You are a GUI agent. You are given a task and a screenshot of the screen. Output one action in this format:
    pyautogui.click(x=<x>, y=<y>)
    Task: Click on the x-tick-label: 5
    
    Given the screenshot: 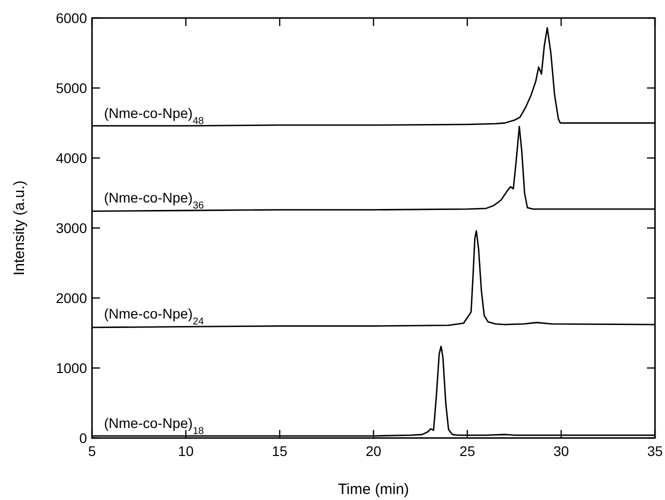 What is the action you would take?
    pyautogui.click(x=92, y=451)
    